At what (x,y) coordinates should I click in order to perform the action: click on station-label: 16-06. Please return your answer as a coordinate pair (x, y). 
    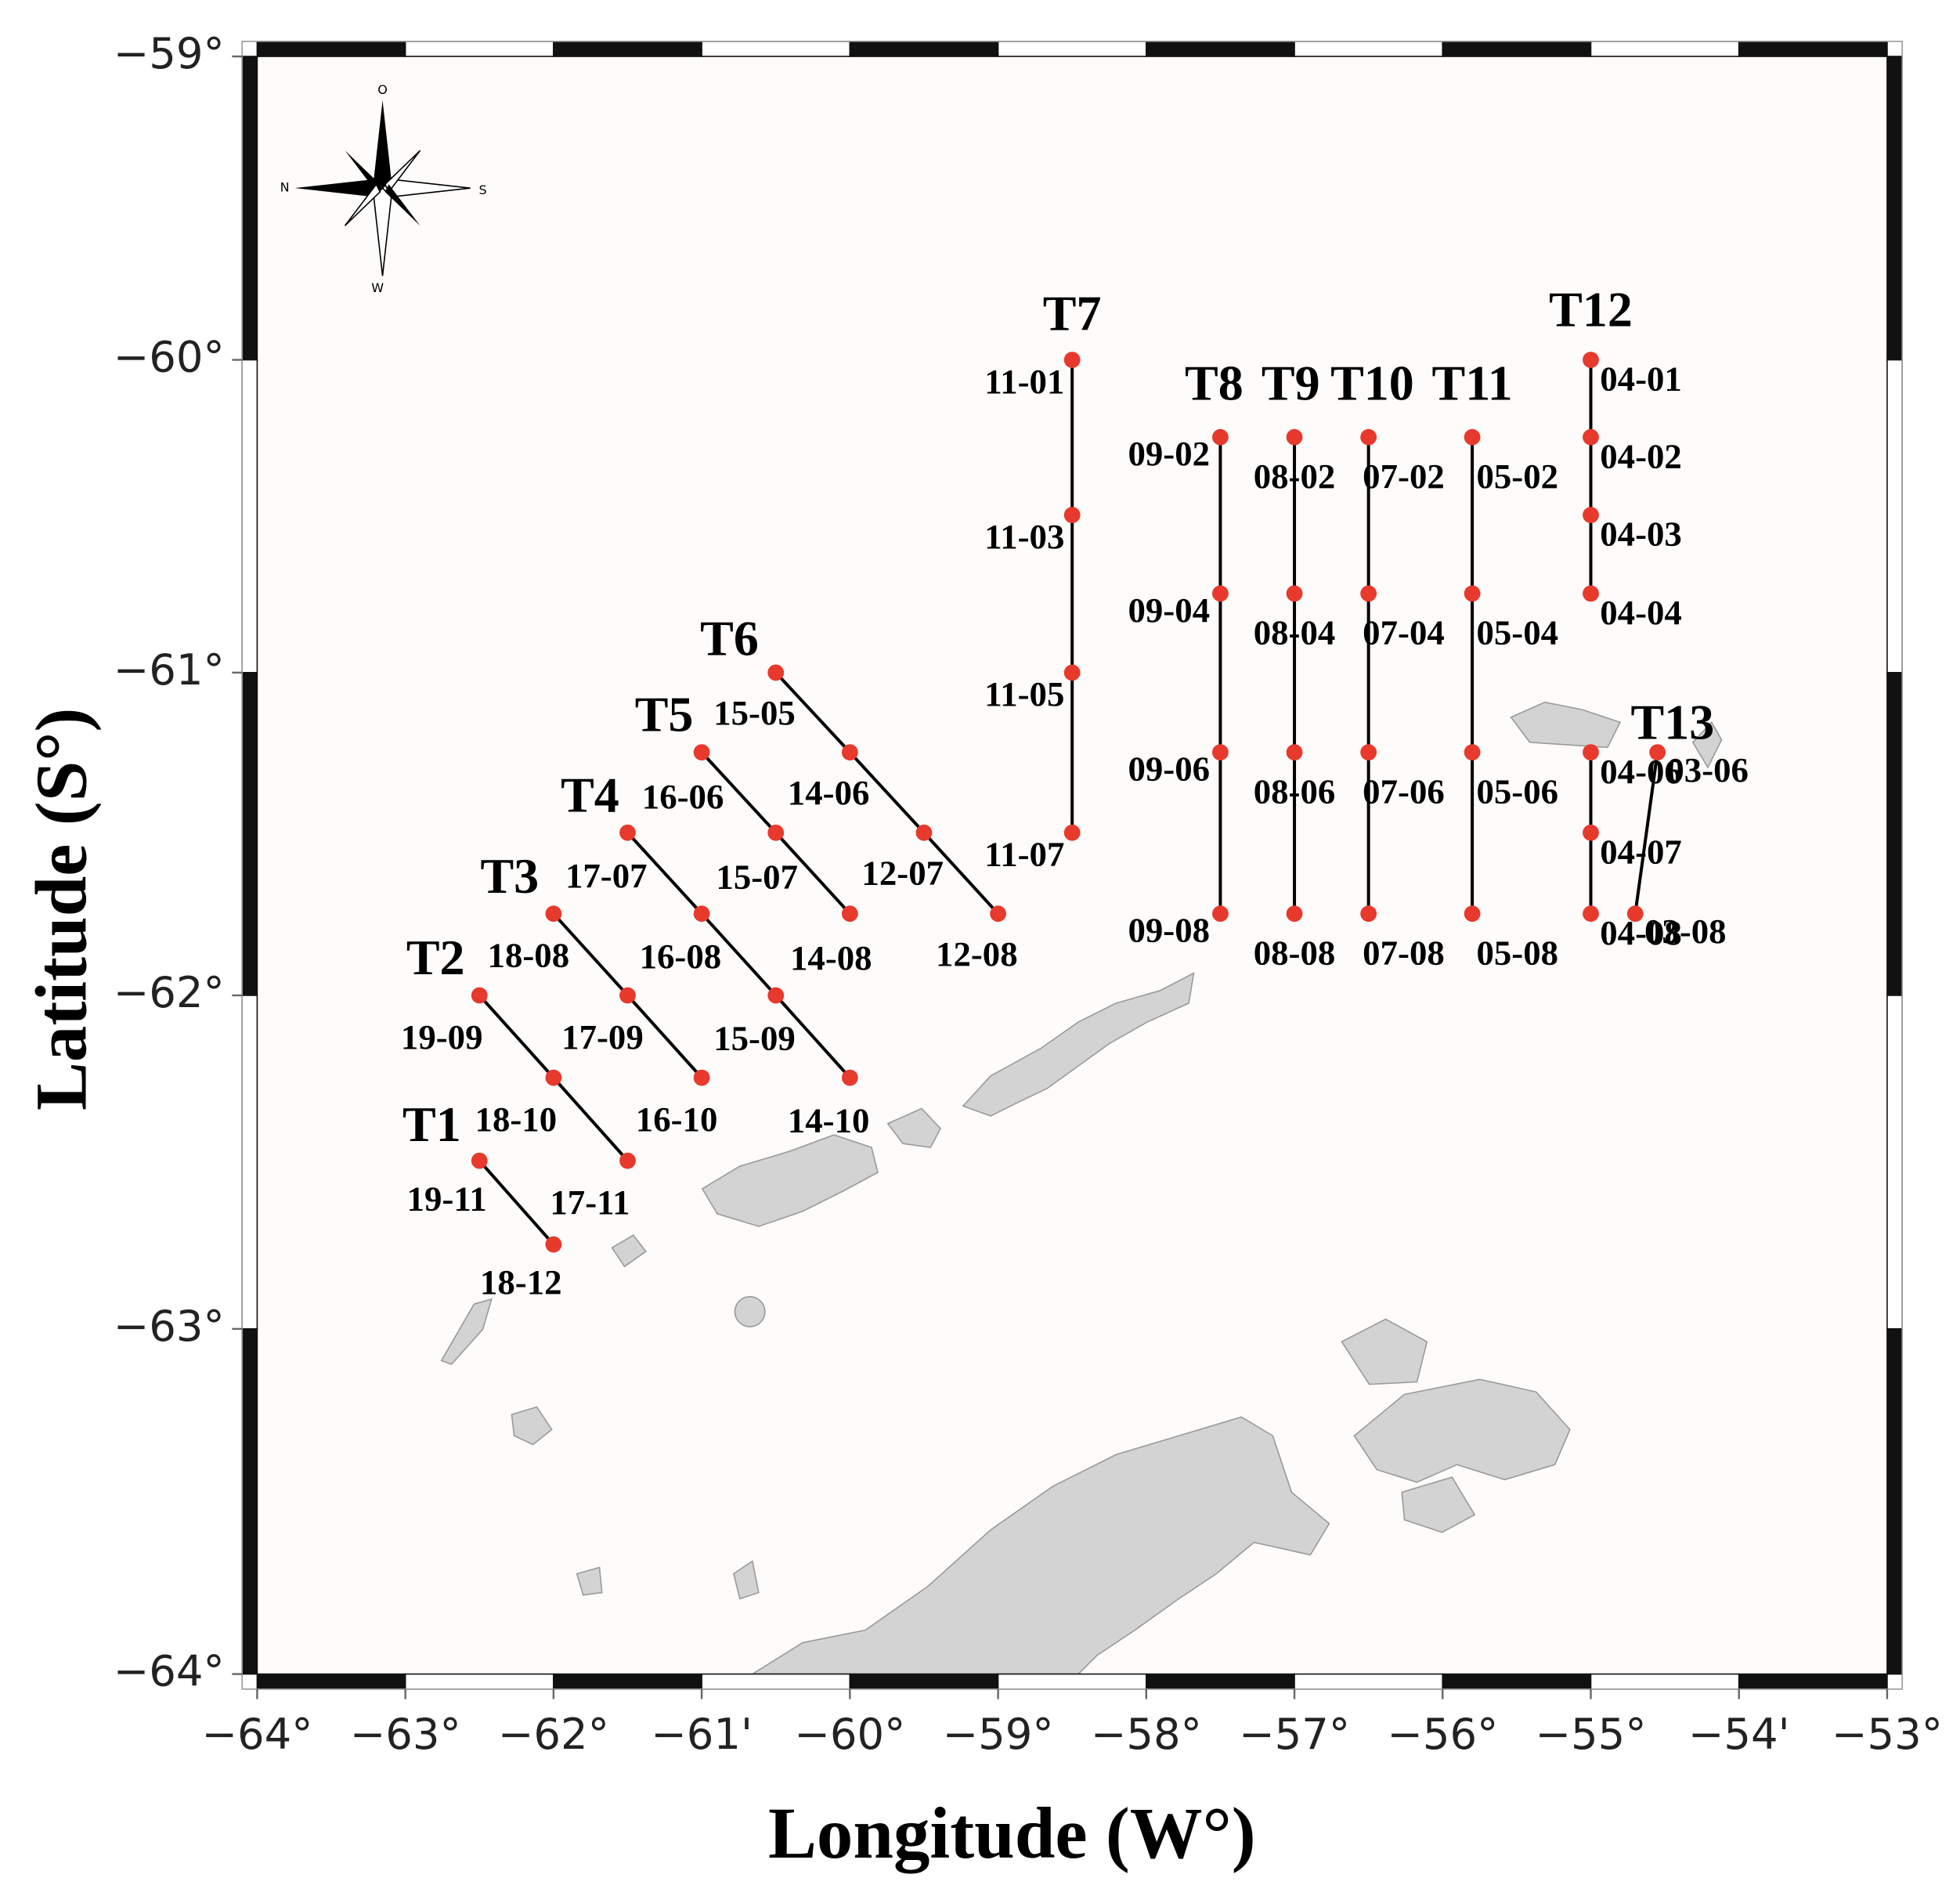
    Looking at the image, I should click on (683, 796).